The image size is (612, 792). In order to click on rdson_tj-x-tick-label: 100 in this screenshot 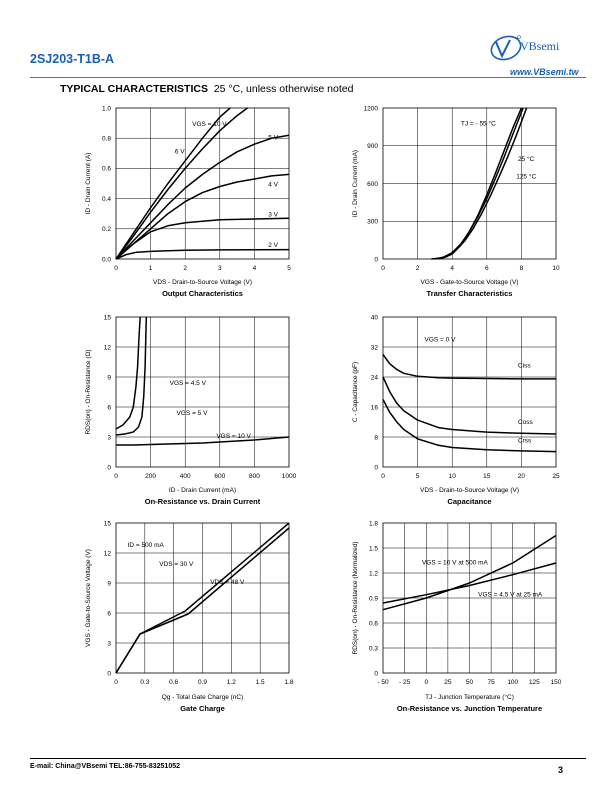, I will do `click(512, 682)`.